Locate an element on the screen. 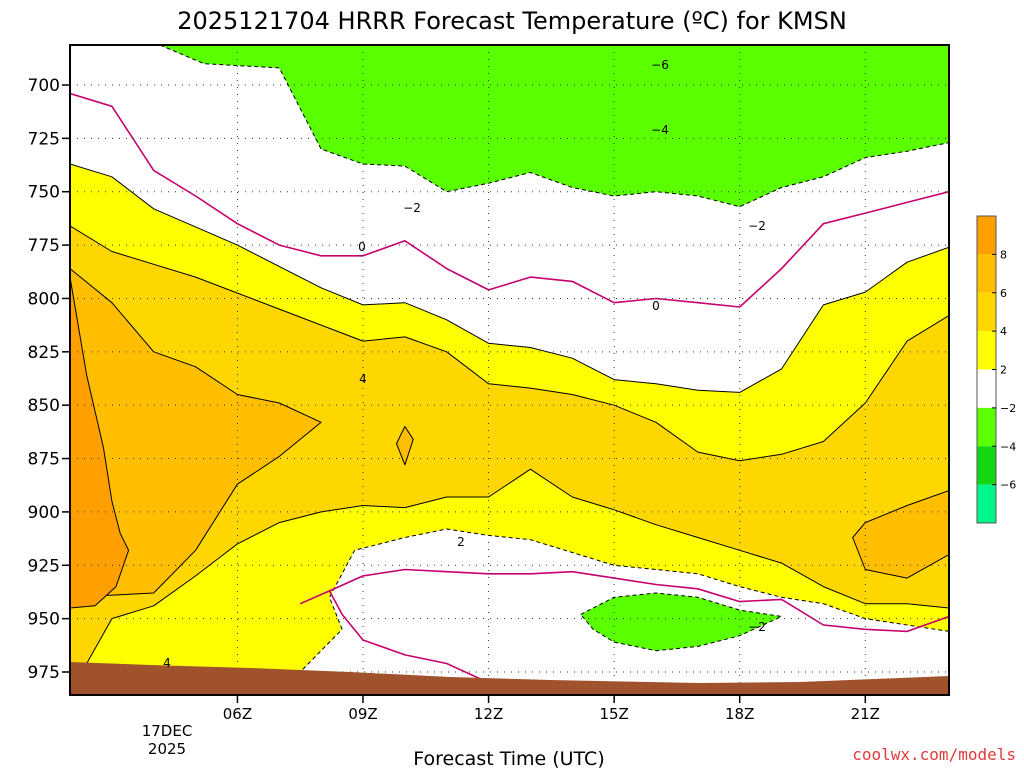 The height and width of the screenshot is (768, 1024). date-label-day: 17DEC is located at coordinates (167, 731).